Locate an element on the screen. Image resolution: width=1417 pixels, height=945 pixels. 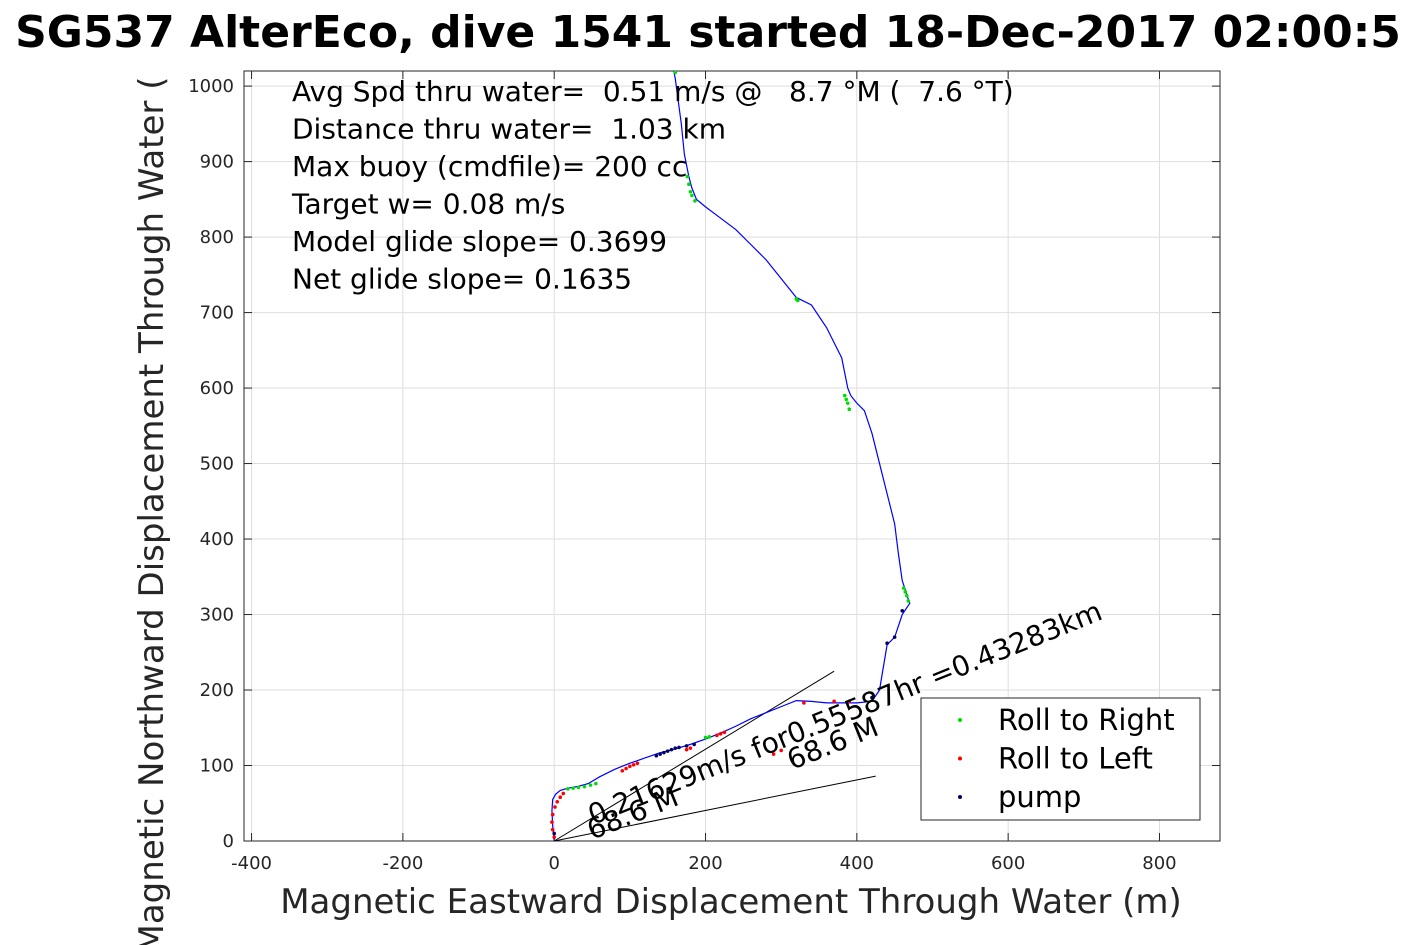
y-tick-label: 700 is located at coordinates (217, 313).